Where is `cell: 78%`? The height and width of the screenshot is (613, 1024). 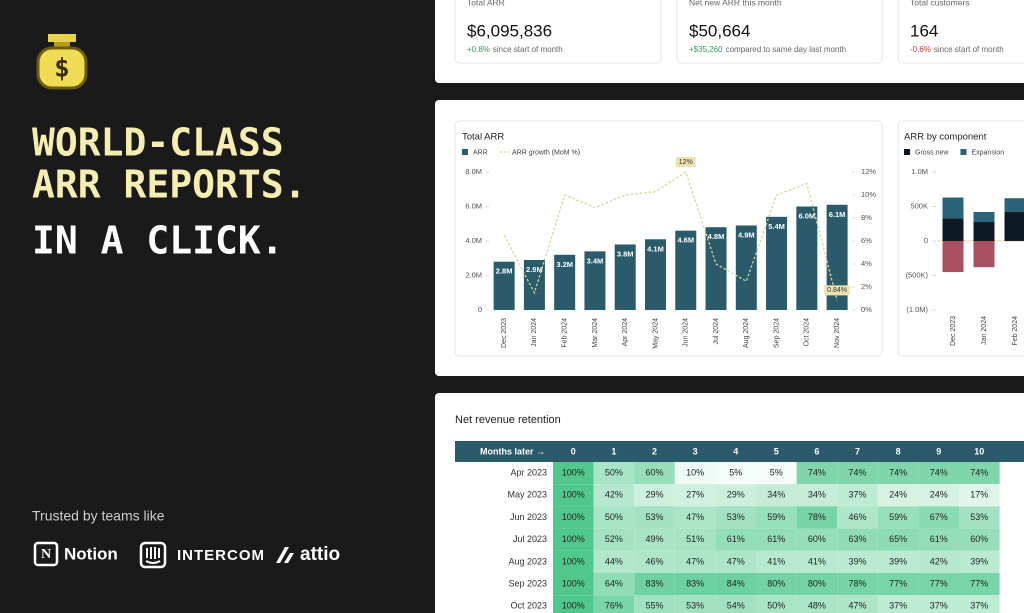 cell: 78% is located at coordinates (857, 583).